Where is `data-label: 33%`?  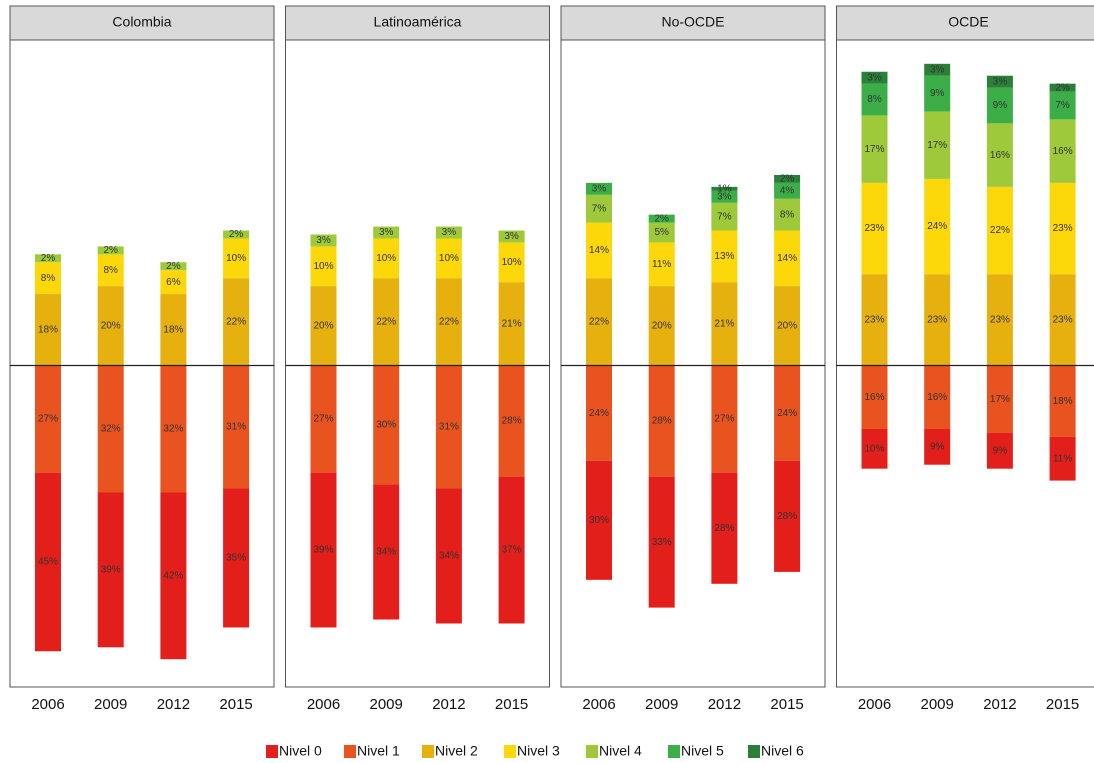
data-label: 33% is located at coordinates (662, 542).